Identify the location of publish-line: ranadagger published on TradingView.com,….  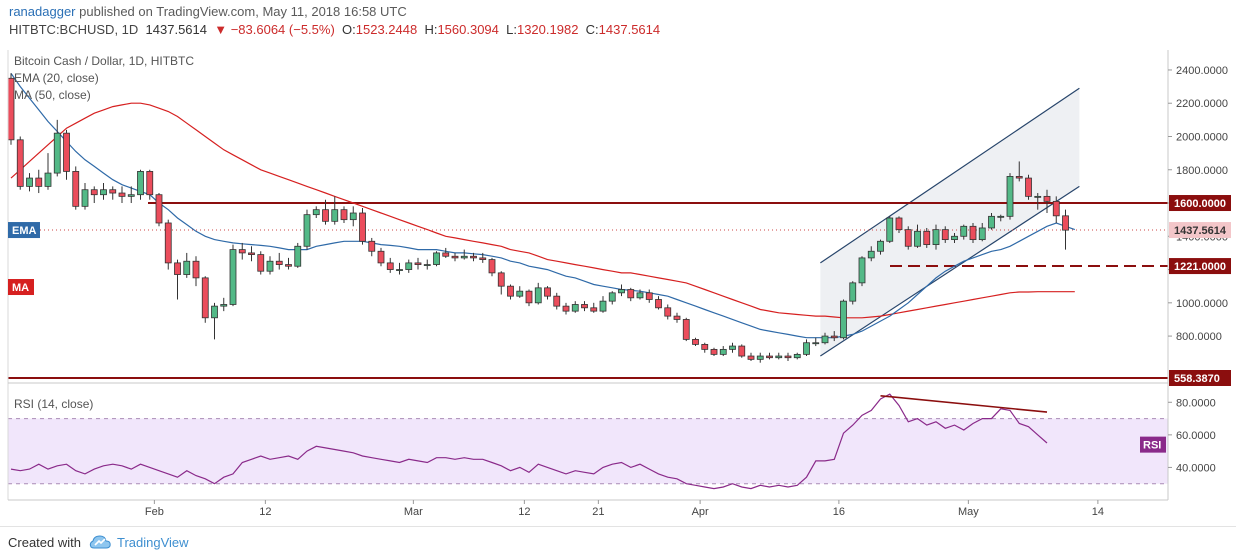
(208, 11).